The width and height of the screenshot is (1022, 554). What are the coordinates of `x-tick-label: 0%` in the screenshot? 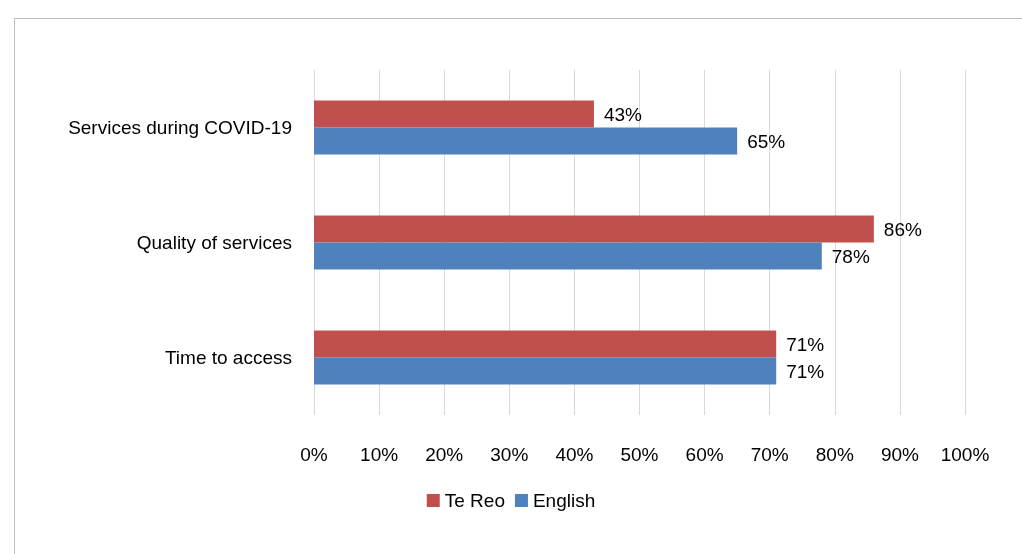 It's located at (314, 454).